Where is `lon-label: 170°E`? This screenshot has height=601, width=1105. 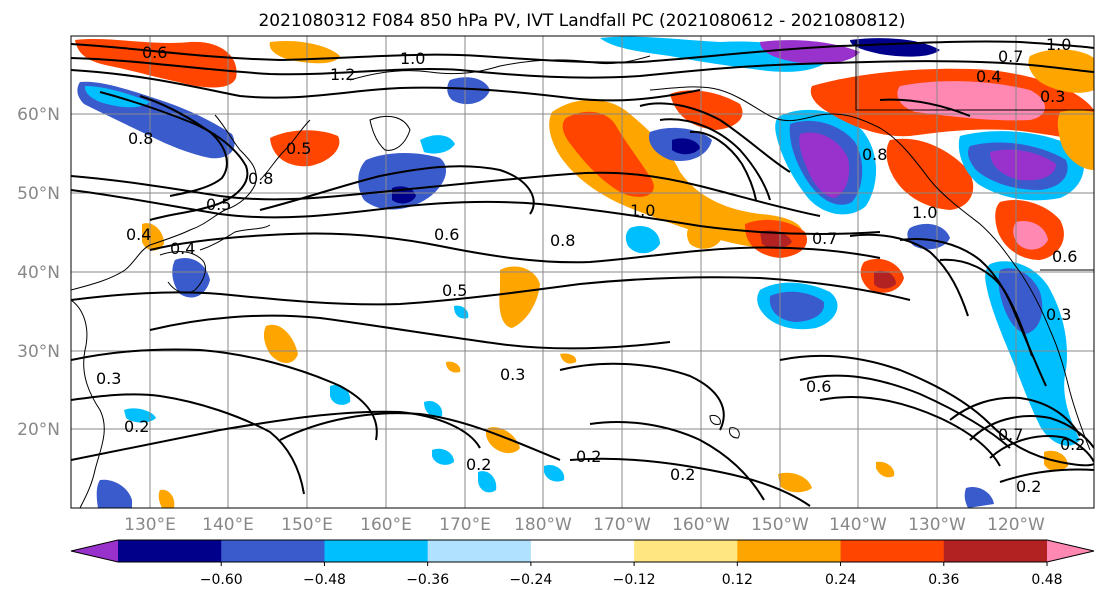
lon-label: 170°E is located at coordinates (465, 525).